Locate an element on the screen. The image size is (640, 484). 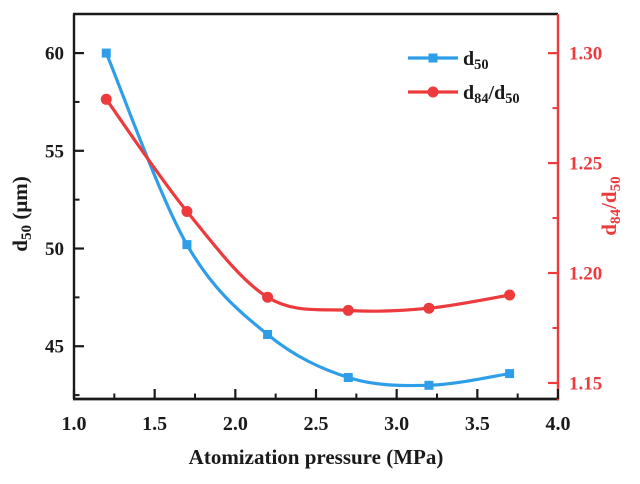
legend-circle-marker is located at coordinates (433, 92).